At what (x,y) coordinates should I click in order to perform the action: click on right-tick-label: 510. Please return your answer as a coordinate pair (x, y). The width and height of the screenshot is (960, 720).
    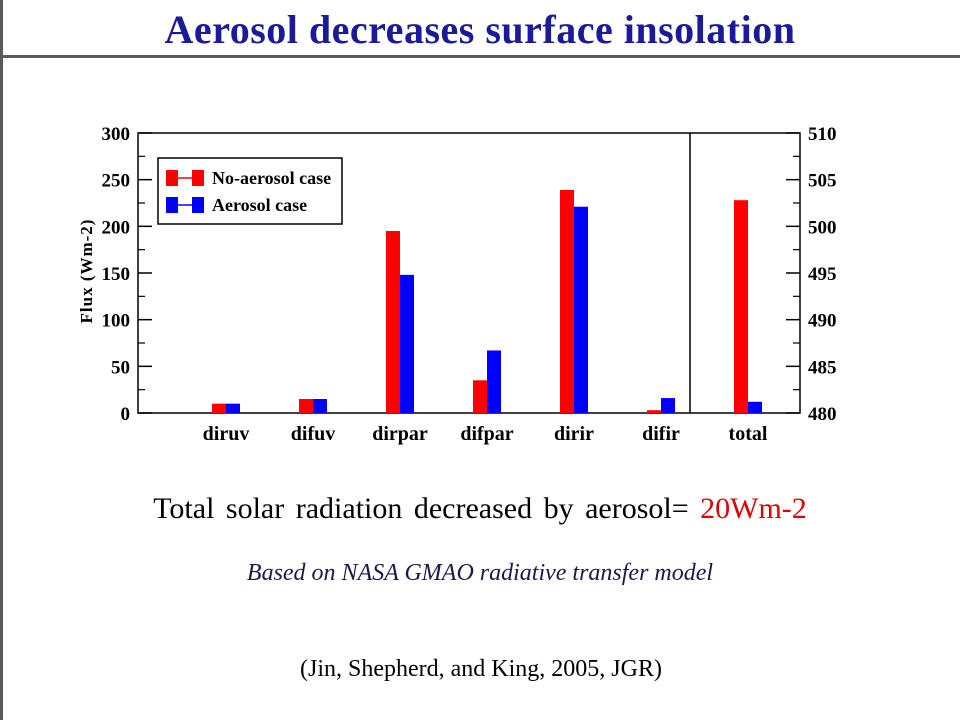
    Looking at the image, I should click on (822, 134).